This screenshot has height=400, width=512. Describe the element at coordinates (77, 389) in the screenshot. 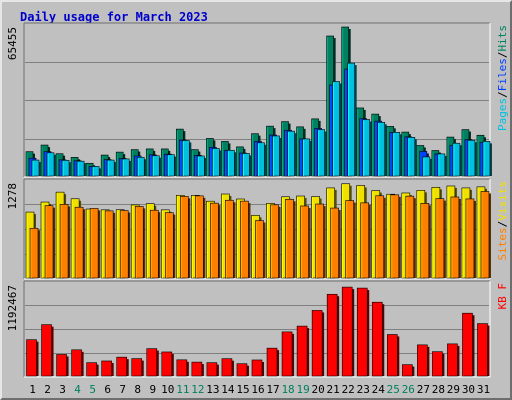

I see `x-tick-label: 4` at that location.